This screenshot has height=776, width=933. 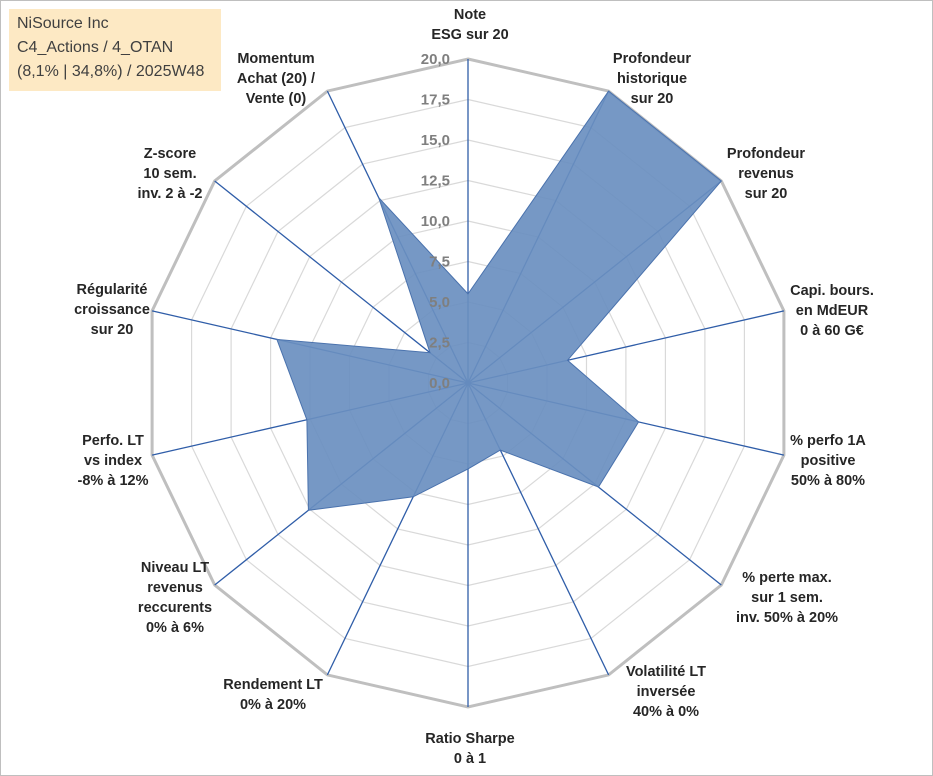 I want to click on axis-label-line: Capi. bours., so click(x=832, y=291).